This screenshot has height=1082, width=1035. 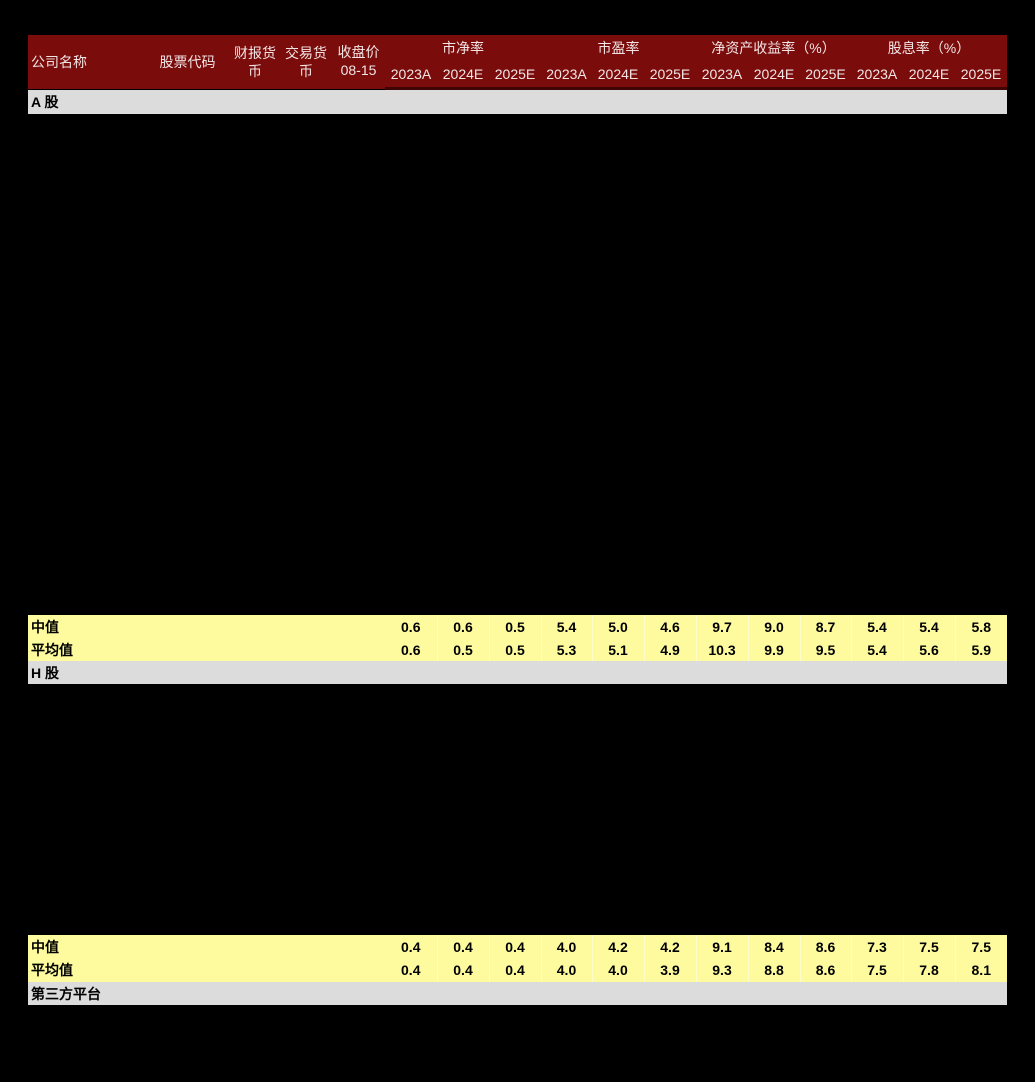 What do you see at coordinates (567, 649) in the screenshot?
I see `value-cell: 5.3` at bounding box center [567, 649].